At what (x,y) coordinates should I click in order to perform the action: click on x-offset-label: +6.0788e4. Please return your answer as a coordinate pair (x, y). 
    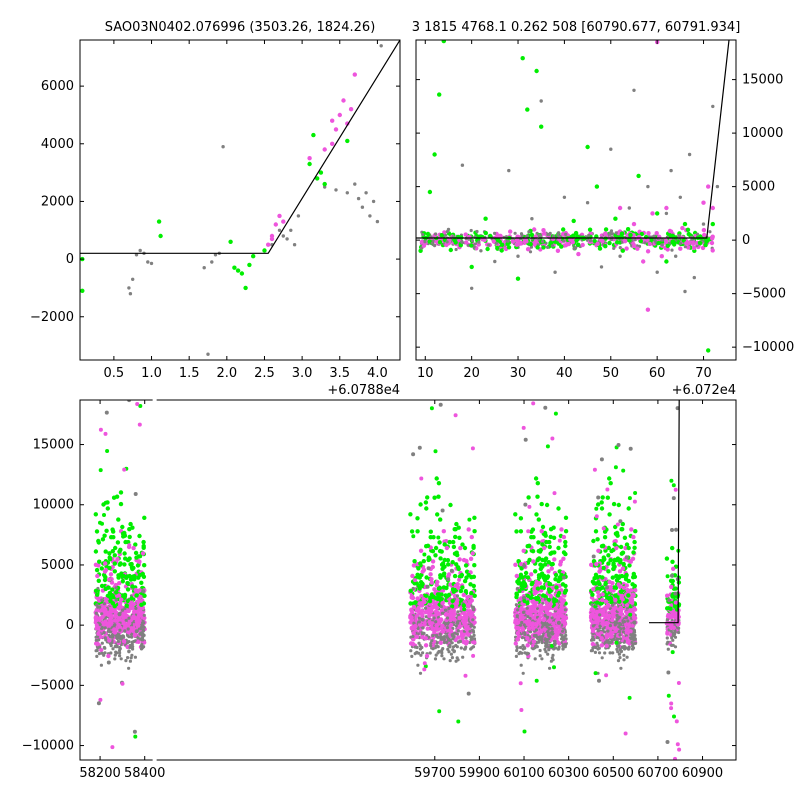
    Looking at the image, I should click on (363, 390).